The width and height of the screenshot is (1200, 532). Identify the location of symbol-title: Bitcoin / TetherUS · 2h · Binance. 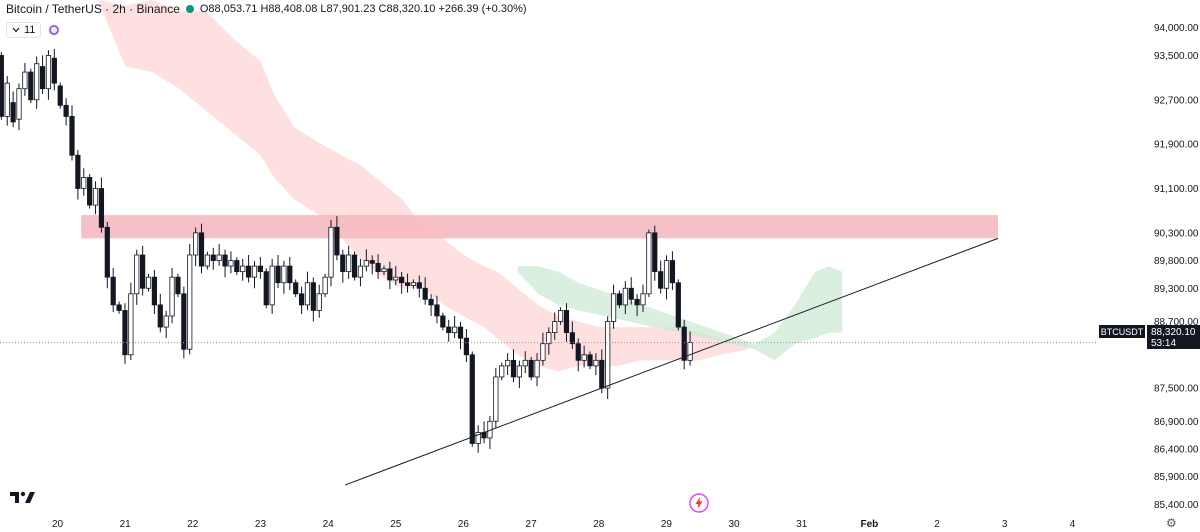
(93, 9).